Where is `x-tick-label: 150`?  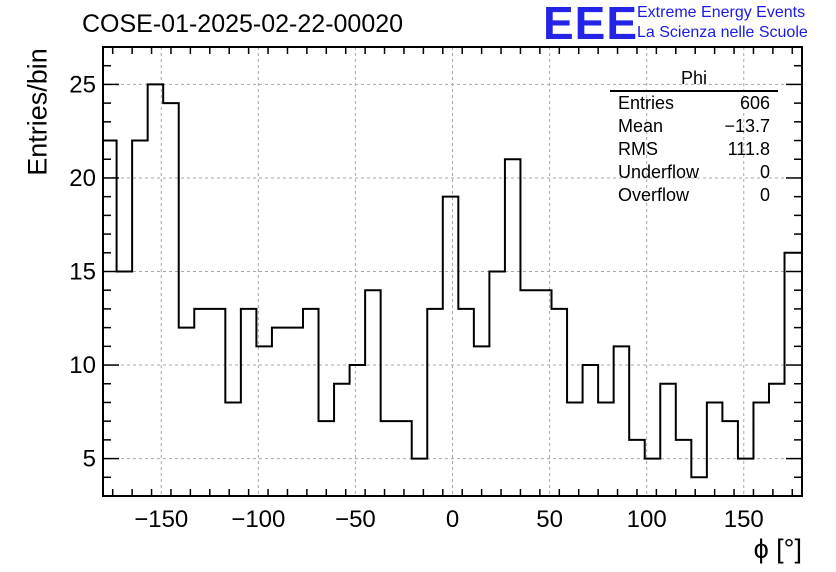 x-tick-label: 150 is located at coordinates (744, 519).